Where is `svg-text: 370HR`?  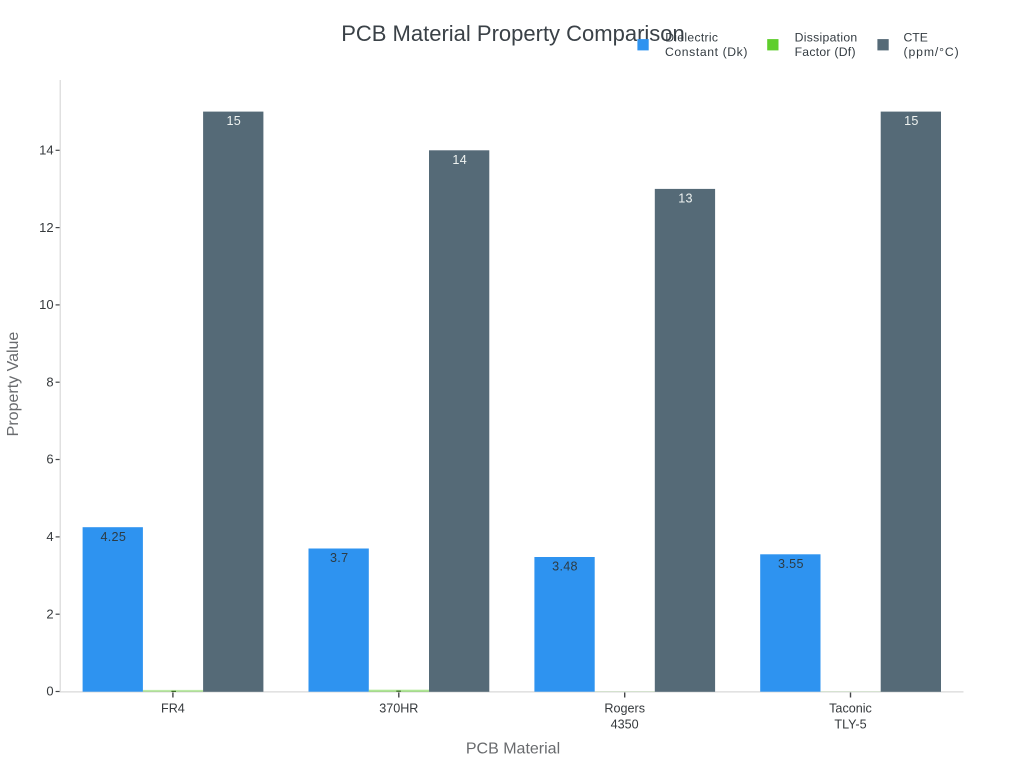
svg-text: 370HR is located at coordinates (398, 708).